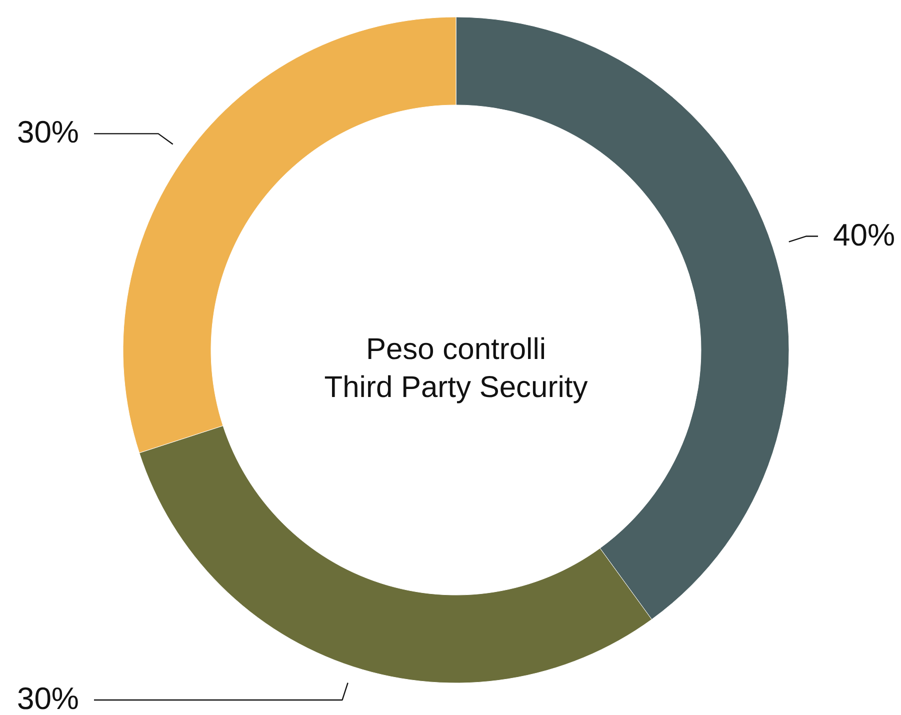 This screenshot has width=901, height=715. What do you see at coordinates (864, 234) in the screenshot?
I see `data-label: 40%` at bounding box center [864, 234].